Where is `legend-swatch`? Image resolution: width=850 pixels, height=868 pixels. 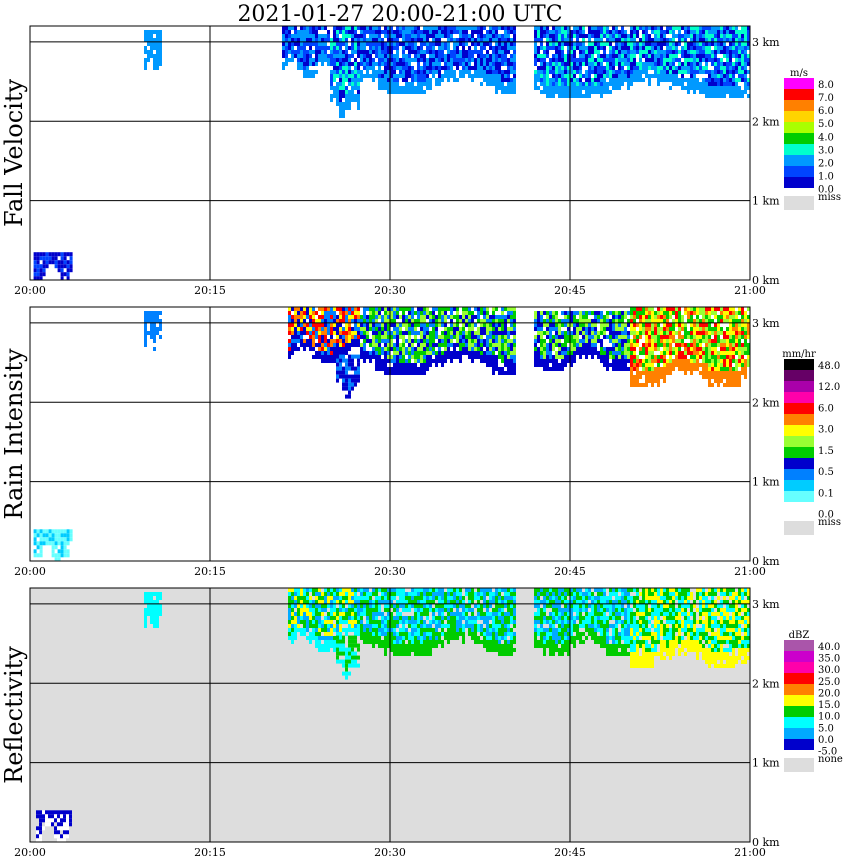 legend-swatch is located at coordinates (799, 182).